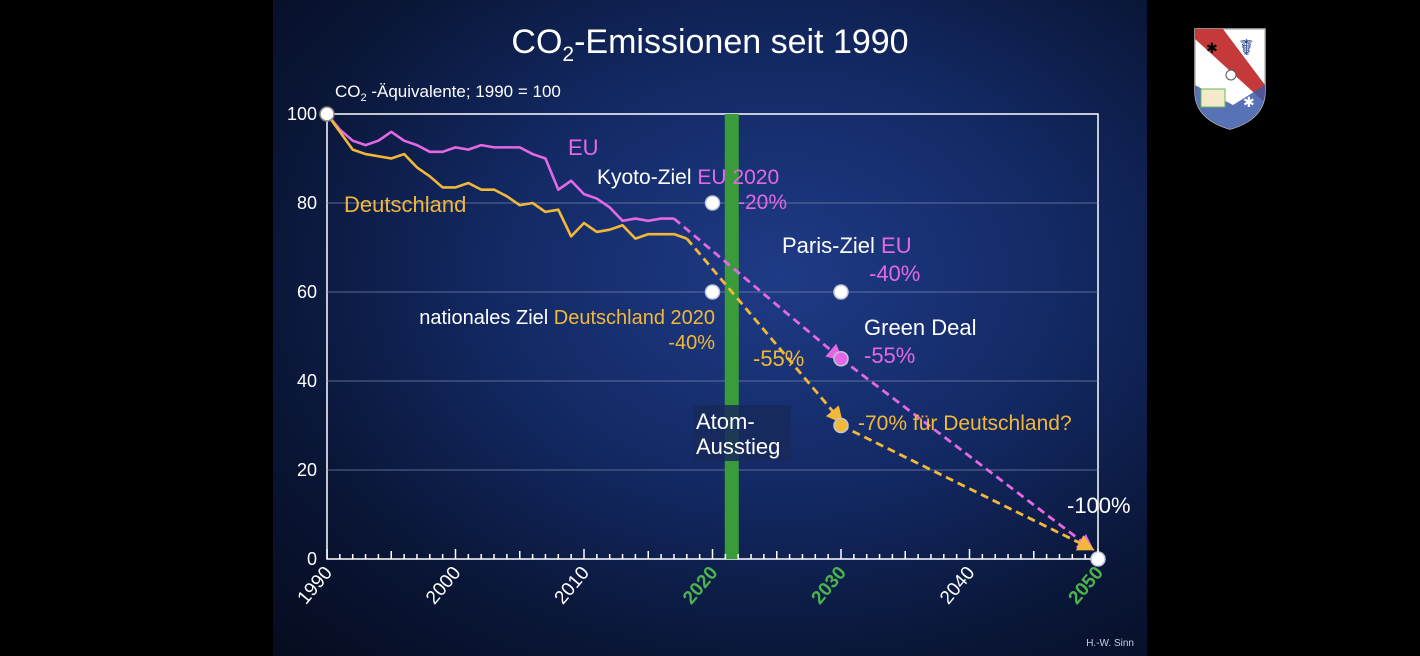 This screenshot has height=656, width=1420. What do you see at coordinates (889, 355) in the screenshot?
I see `green-deal-value: -55%` at bounding box center [889, 355].